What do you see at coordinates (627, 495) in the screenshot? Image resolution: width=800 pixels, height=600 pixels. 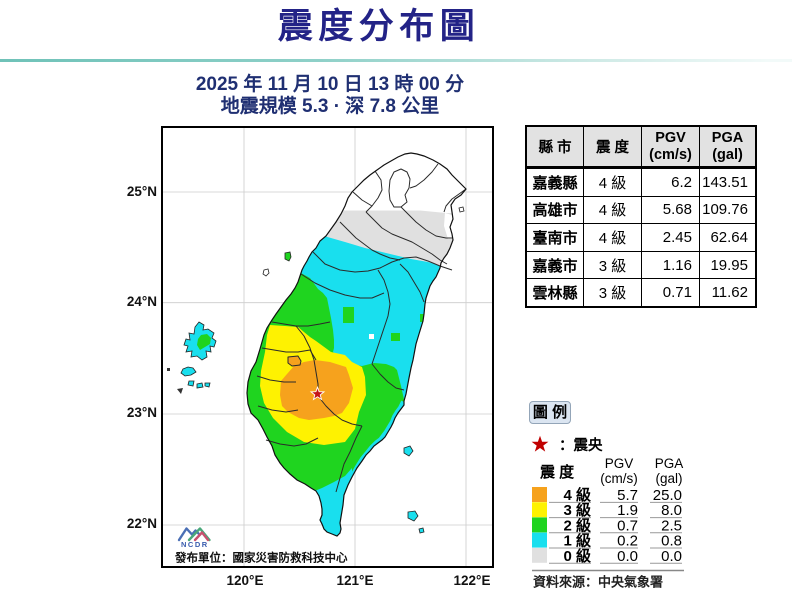 I see `svg-text: 5.7` at bounding box center [627, 495].